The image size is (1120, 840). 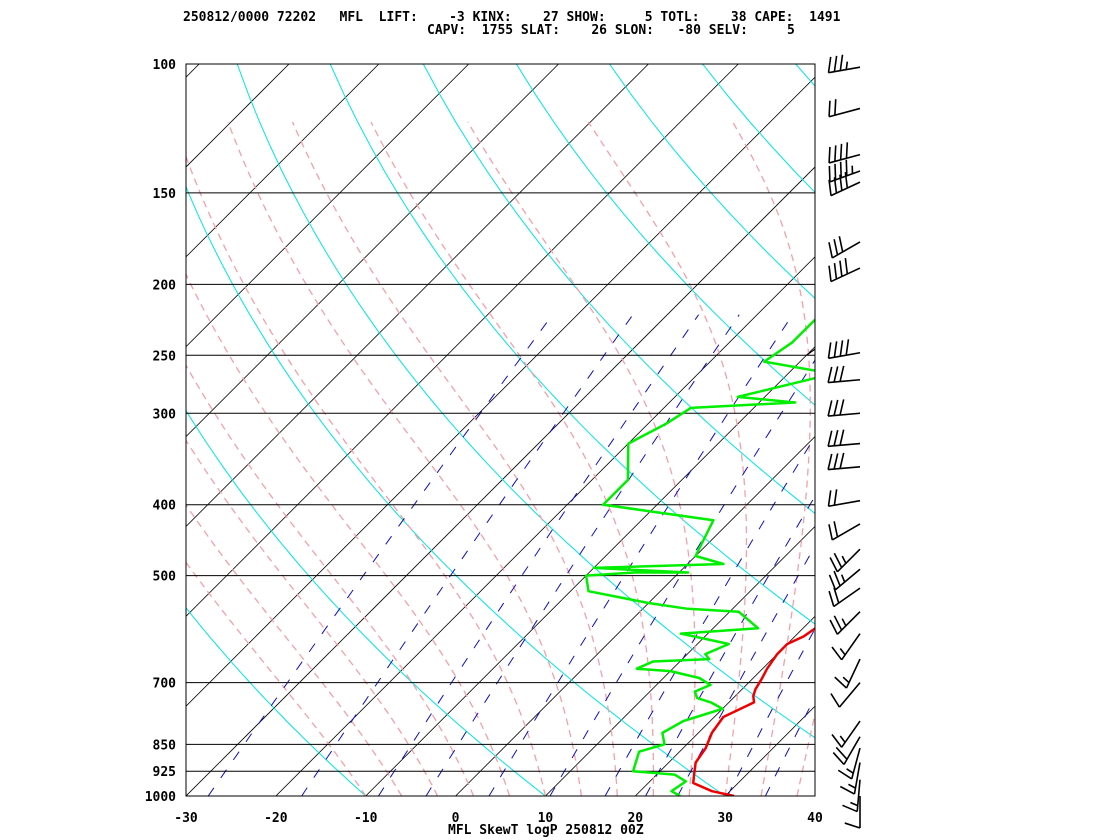 I want to click on temperature-label: -30, so click(x=186, y=818).